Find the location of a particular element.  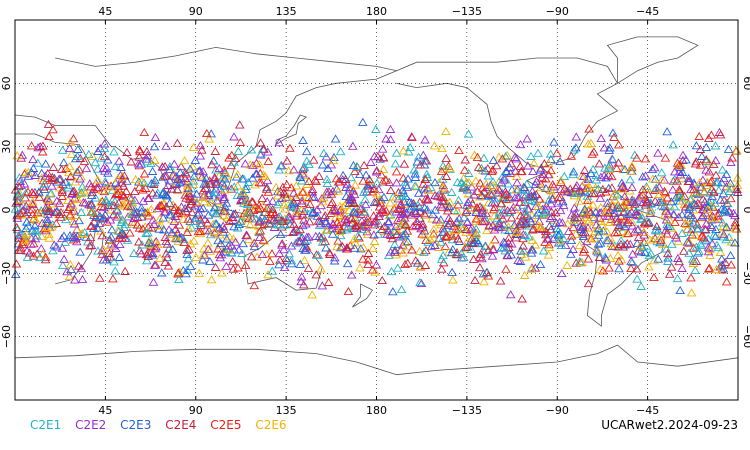

legend-item: C2E1 is located at coordinates (46, 425).